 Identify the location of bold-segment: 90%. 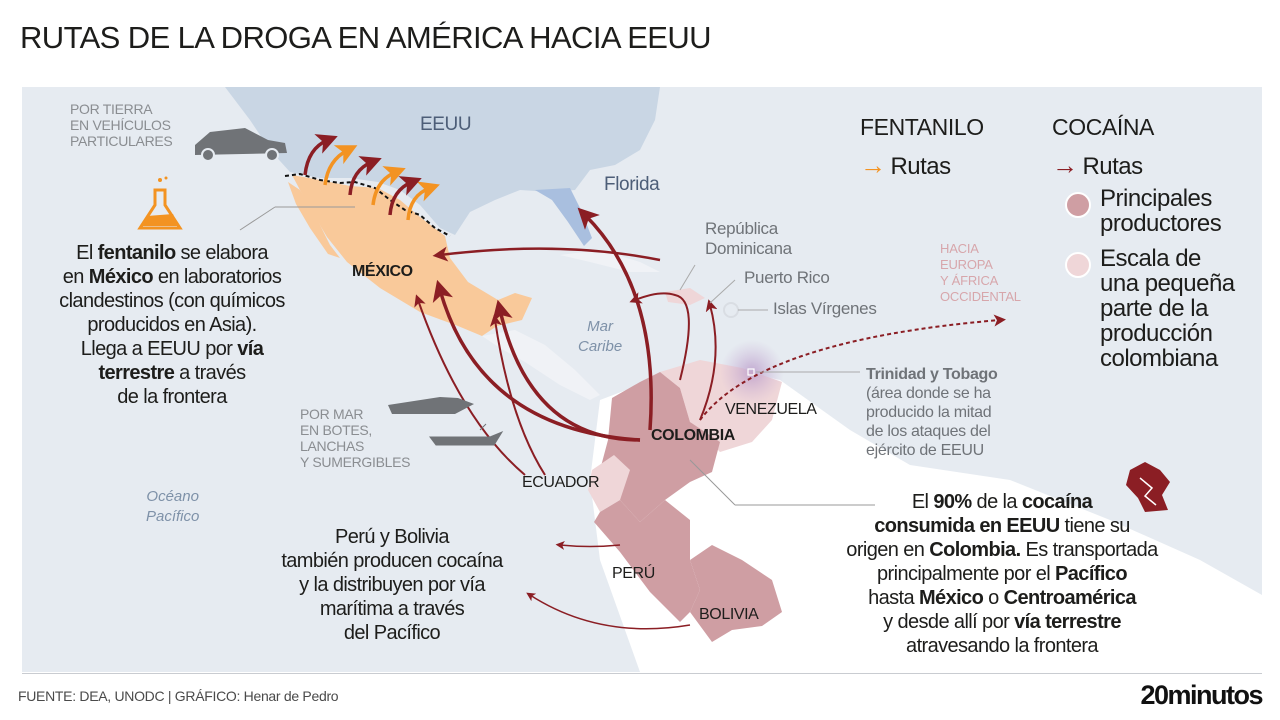
(952, 502).